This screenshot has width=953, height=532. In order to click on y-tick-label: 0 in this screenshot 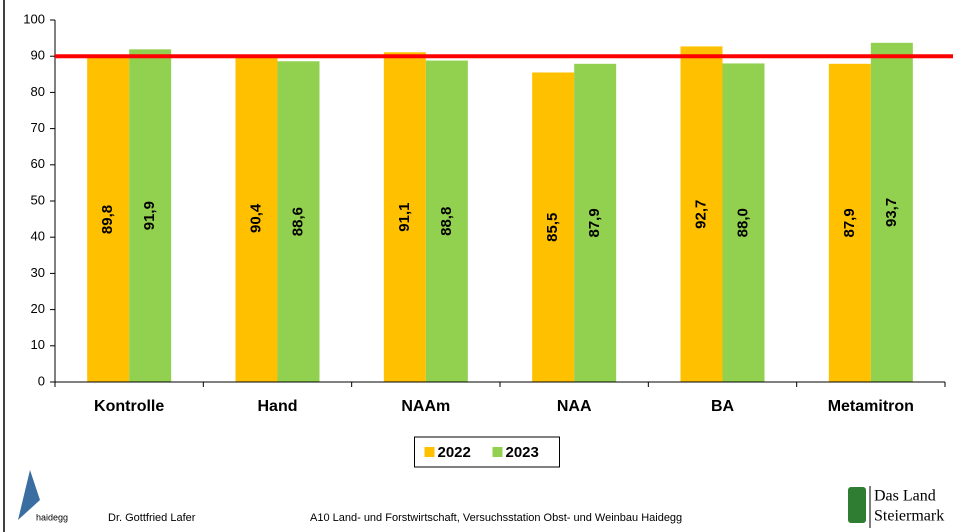, I will do `click(41, 380)`.